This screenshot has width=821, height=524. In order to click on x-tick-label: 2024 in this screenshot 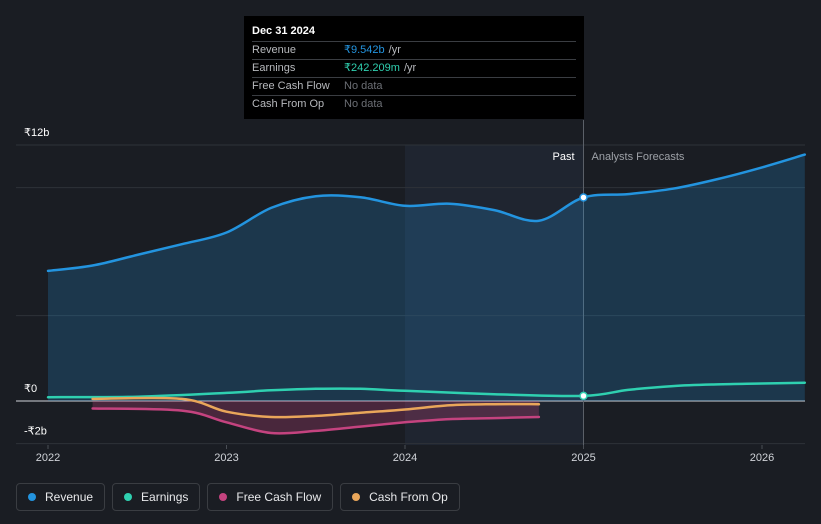, I will do `click(405, 458)`.